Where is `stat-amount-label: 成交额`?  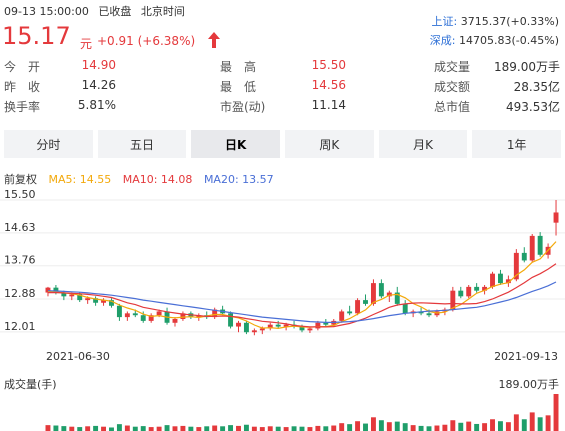 stat-amount-label: 成交额 is located at coordinates (452, 87).